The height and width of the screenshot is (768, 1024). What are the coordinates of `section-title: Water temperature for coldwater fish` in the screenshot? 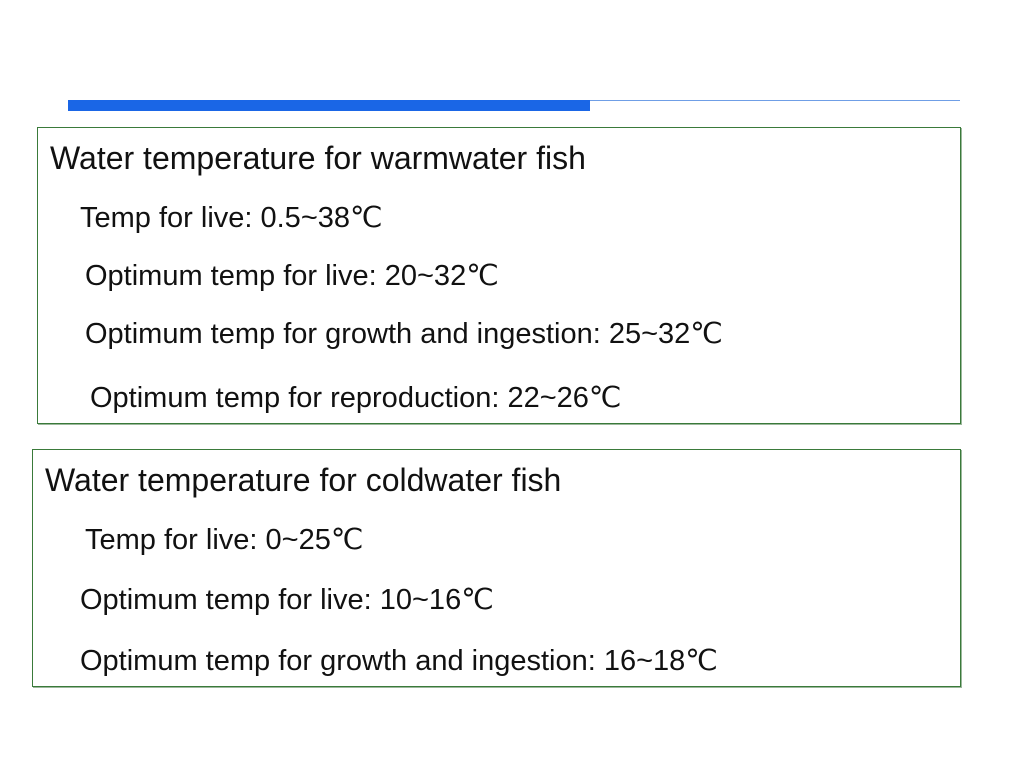 It's located at (303, 480).